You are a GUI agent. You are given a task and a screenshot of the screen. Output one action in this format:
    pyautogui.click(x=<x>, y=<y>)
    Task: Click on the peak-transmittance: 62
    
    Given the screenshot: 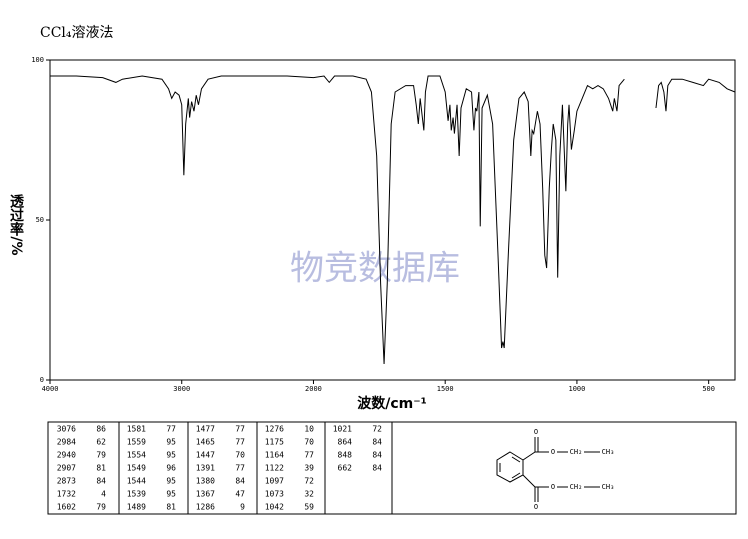 What is the action you would take?
    pyautogui.click(x=101, y=442)
    